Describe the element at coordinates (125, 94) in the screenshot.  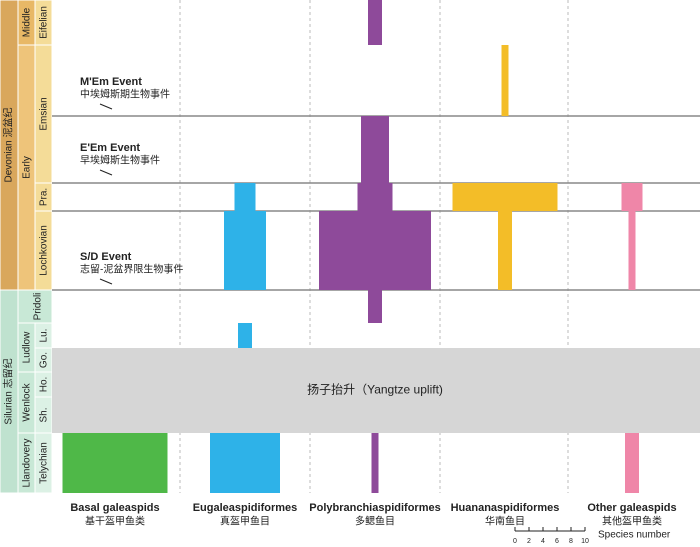
I see `event-label: 中埃姆斯期生物事件` at that location.